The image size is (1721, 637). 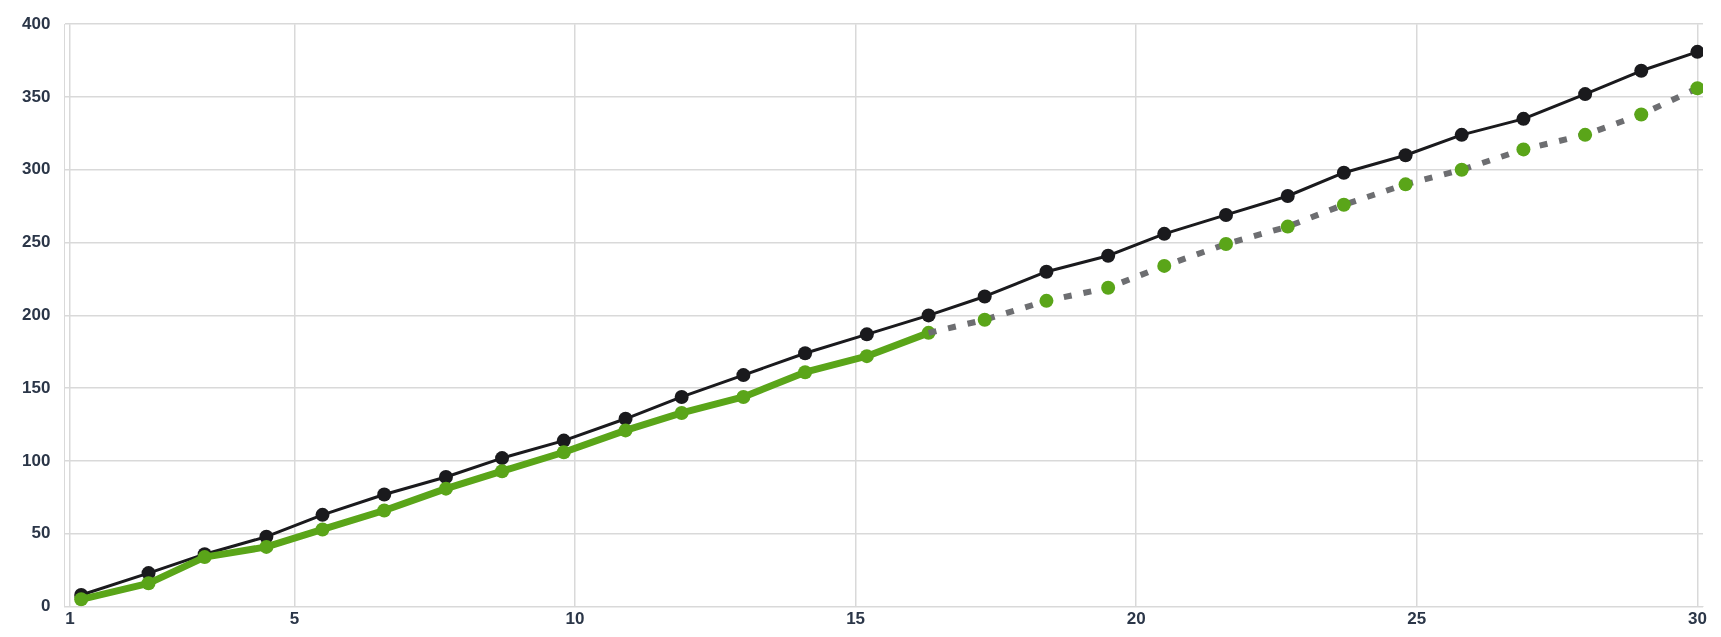 I want to click on x-tick-label: 30, so click(x=1697, y=619).